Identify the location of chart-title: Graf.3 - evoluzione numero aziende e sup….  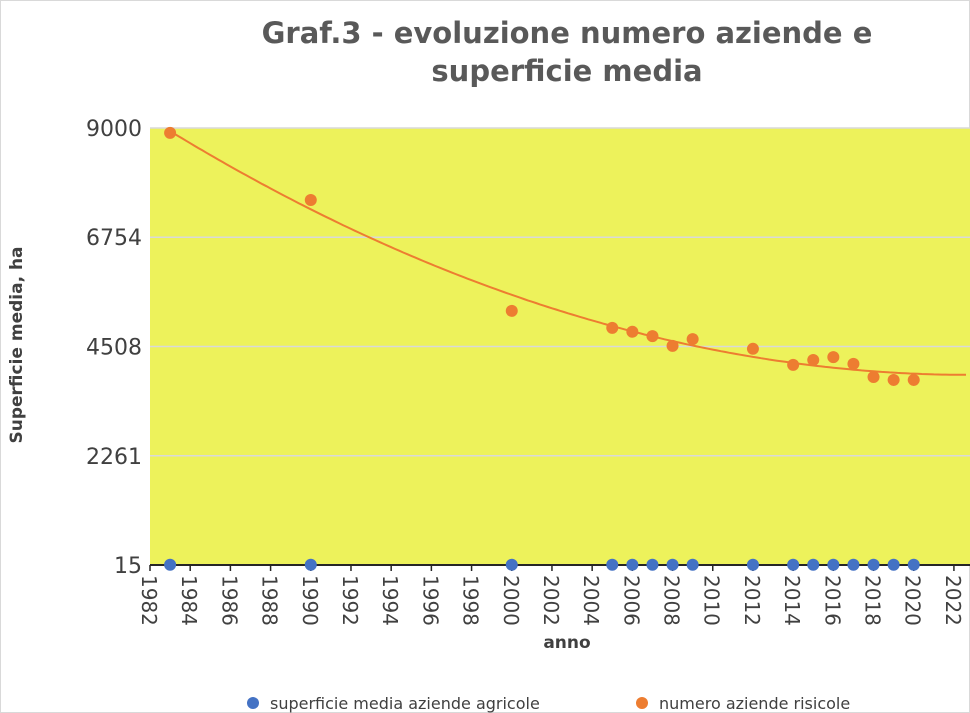
(567, 52).